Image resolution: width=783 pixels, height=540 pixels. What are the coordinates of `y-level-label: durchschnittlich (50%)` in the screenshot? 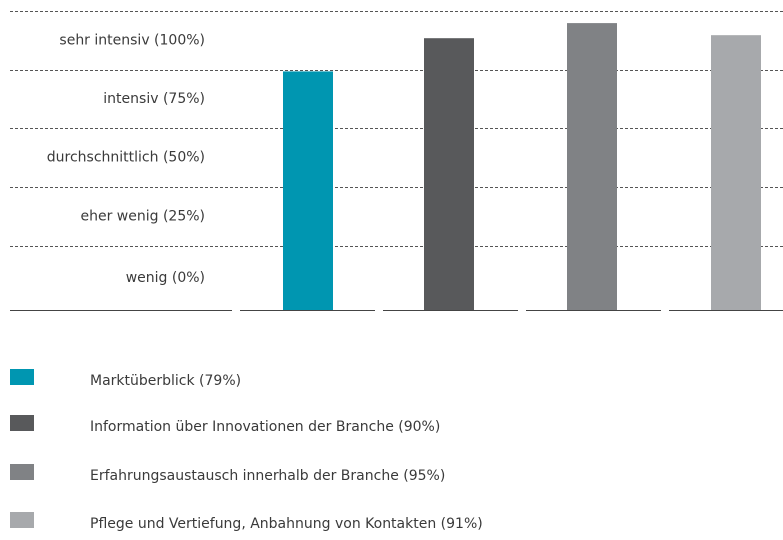 It's located at (126, 158).